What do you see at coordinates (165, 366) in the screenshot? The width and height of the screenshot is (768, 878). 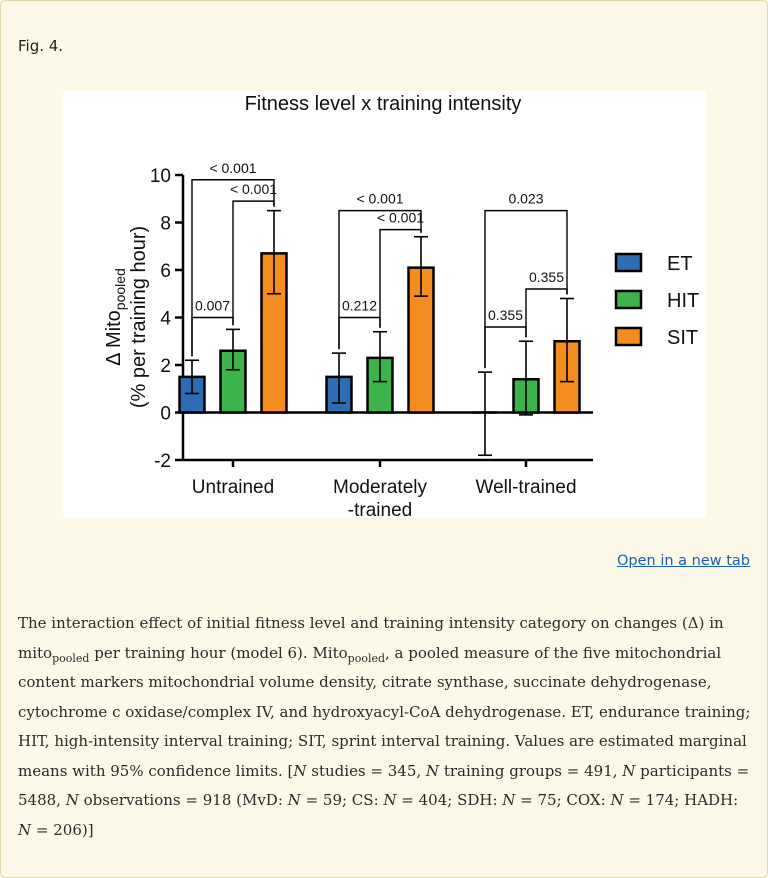 I see `y-tick-label: 2` at bounding box center [165, 366].